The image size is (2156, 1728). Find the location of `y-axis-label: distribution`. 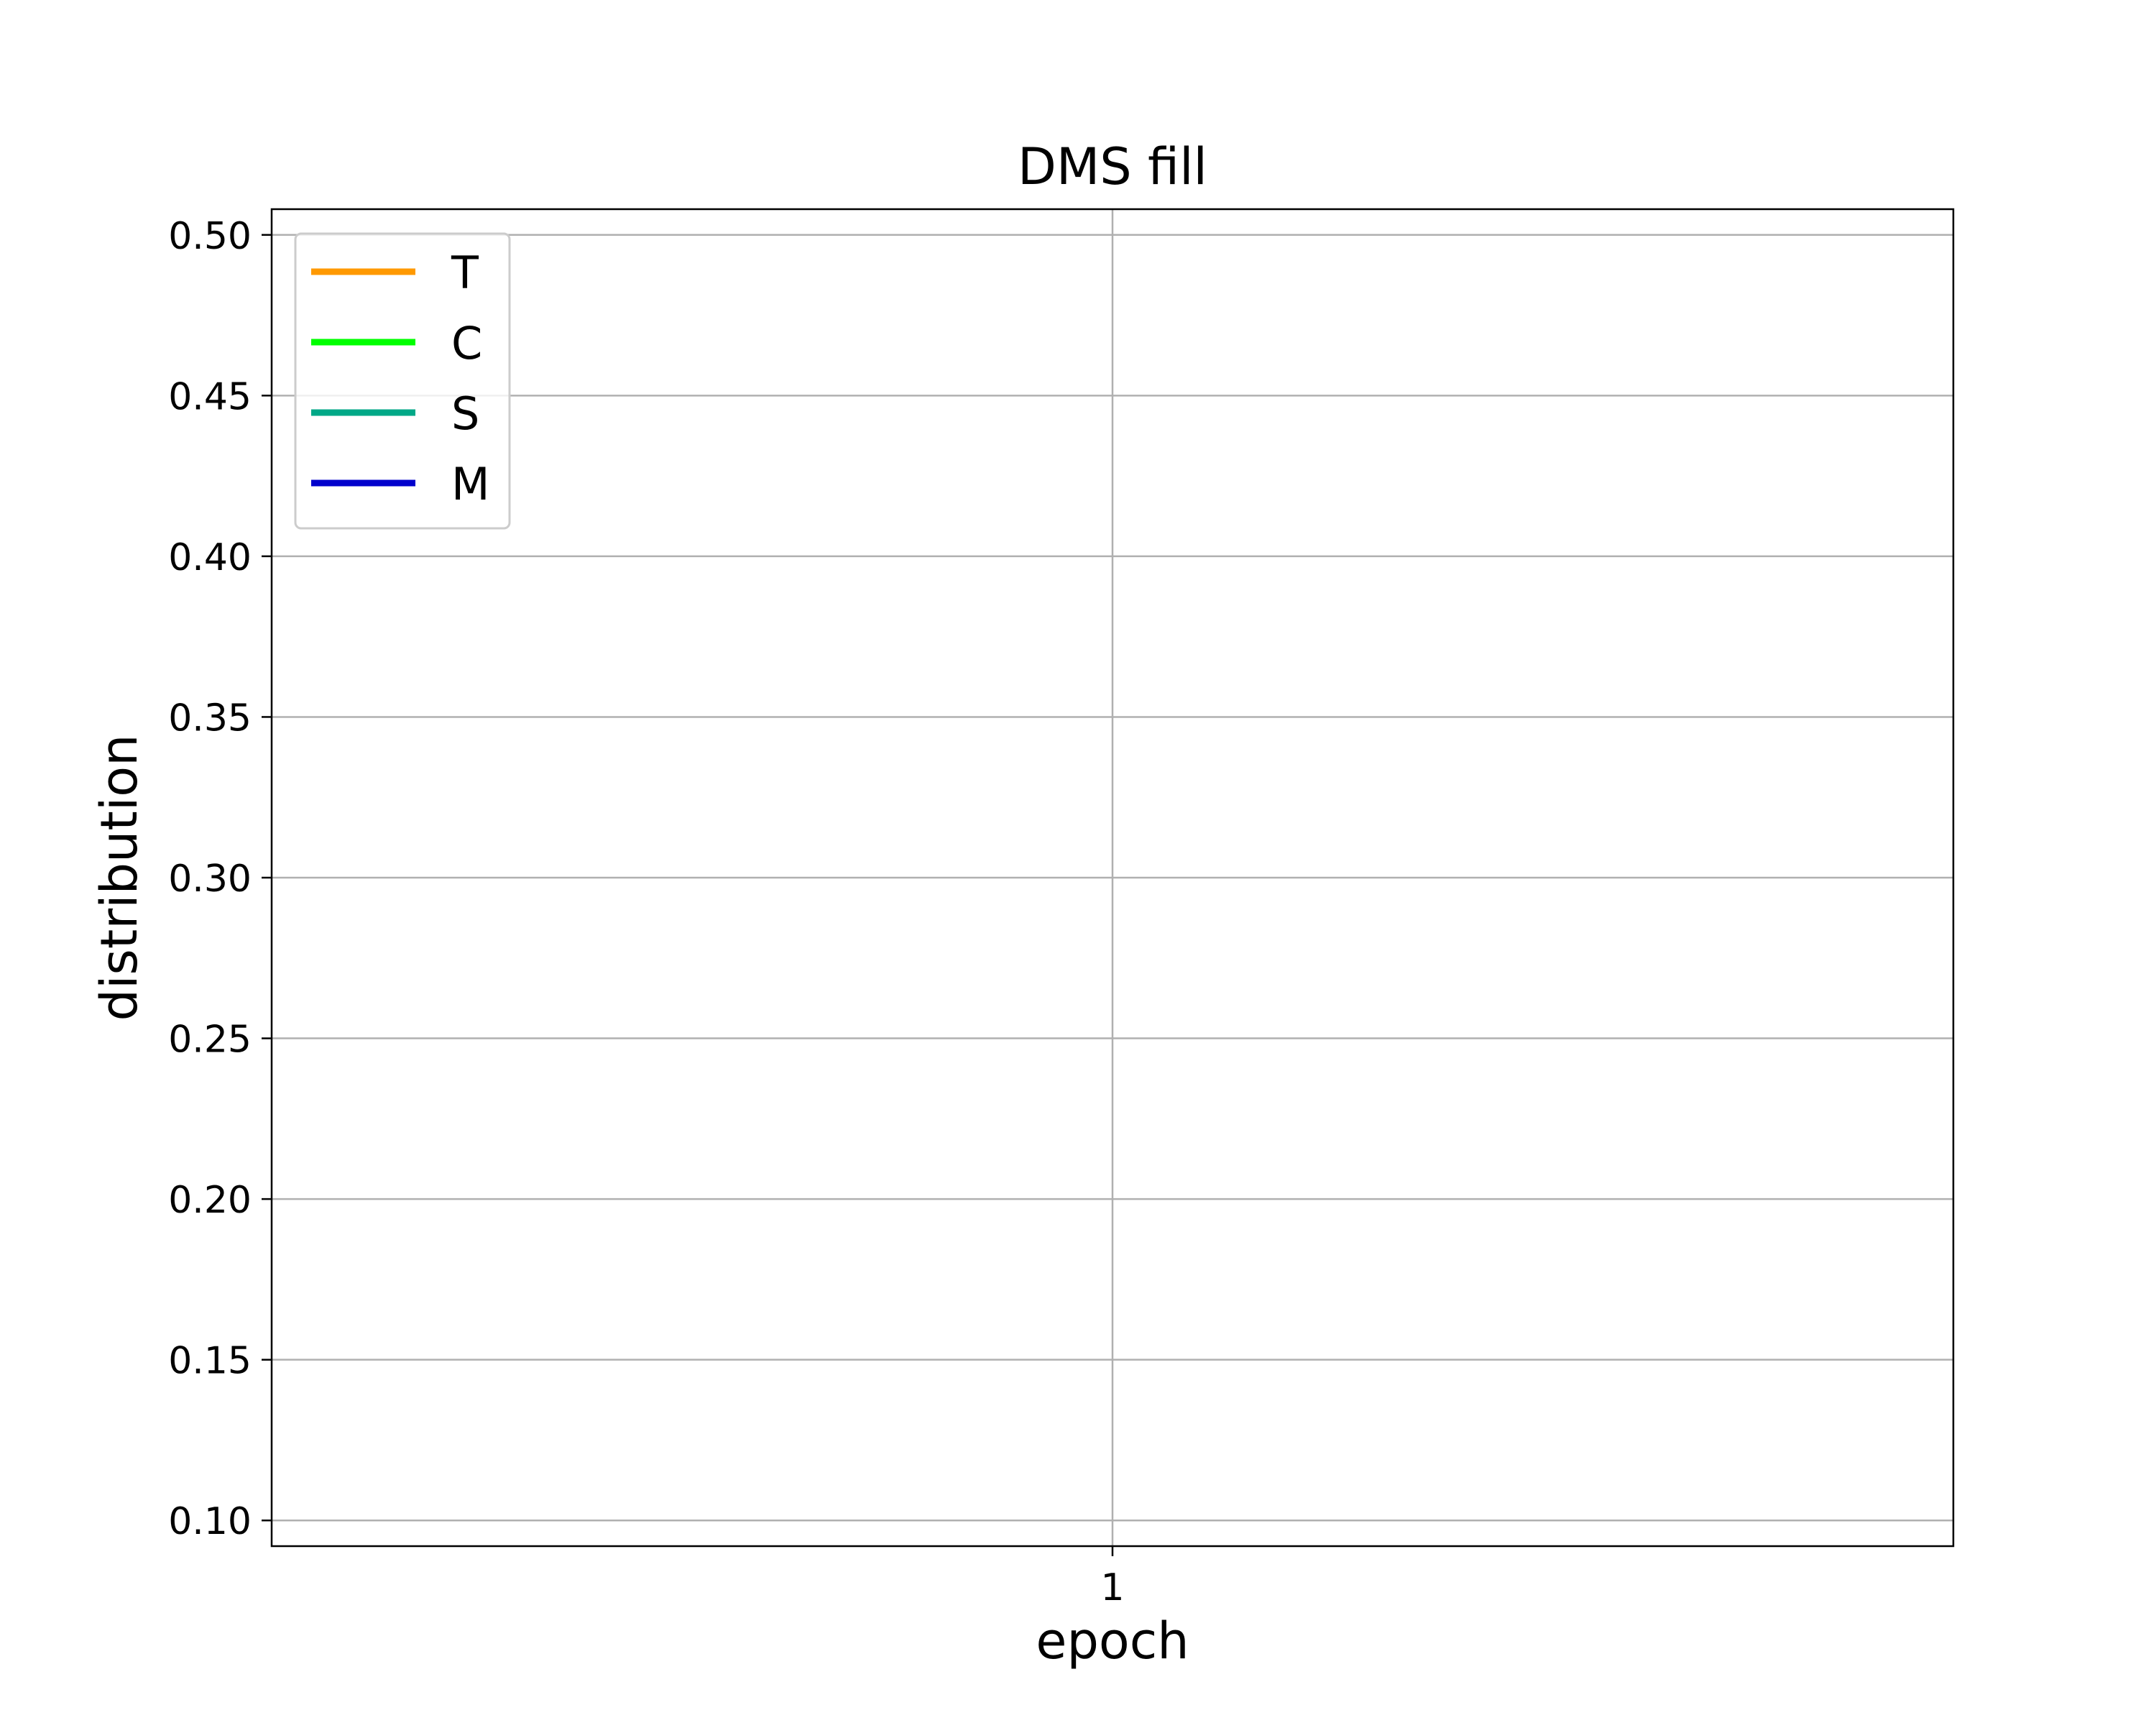

y-axis-label: distribution is located at coordinates (120, 878).